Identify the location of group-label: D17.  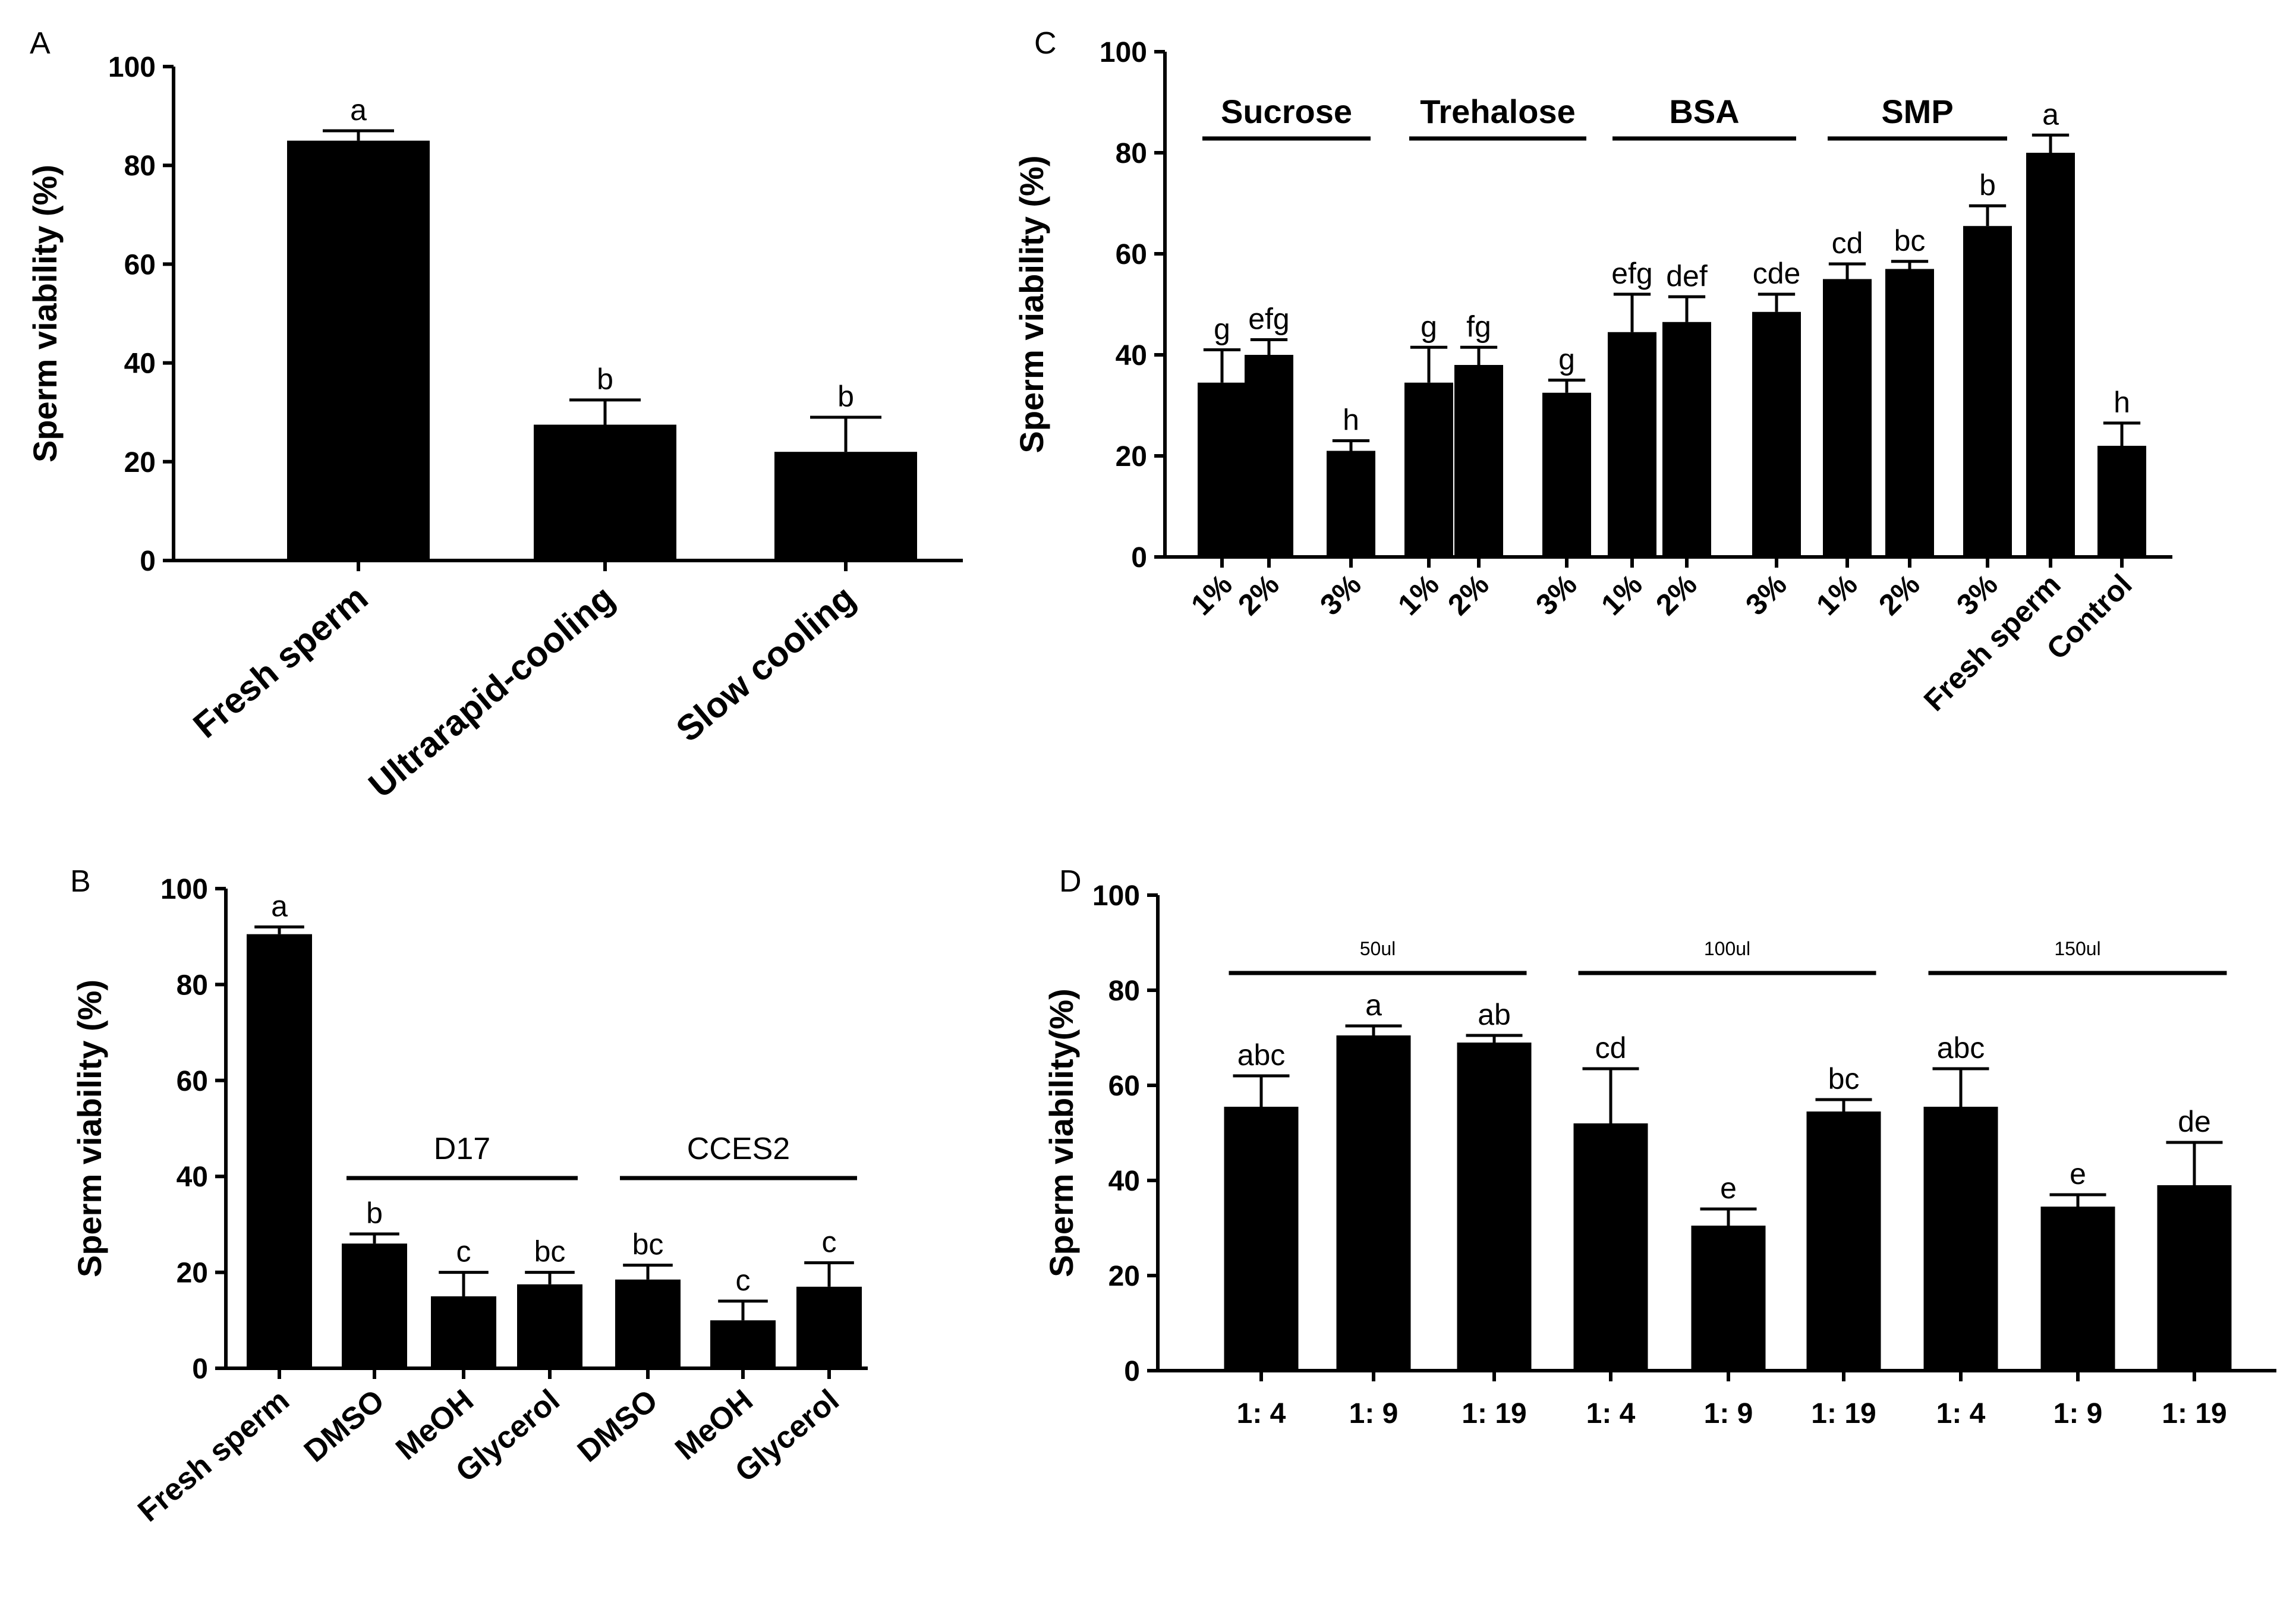
(462, 1149).